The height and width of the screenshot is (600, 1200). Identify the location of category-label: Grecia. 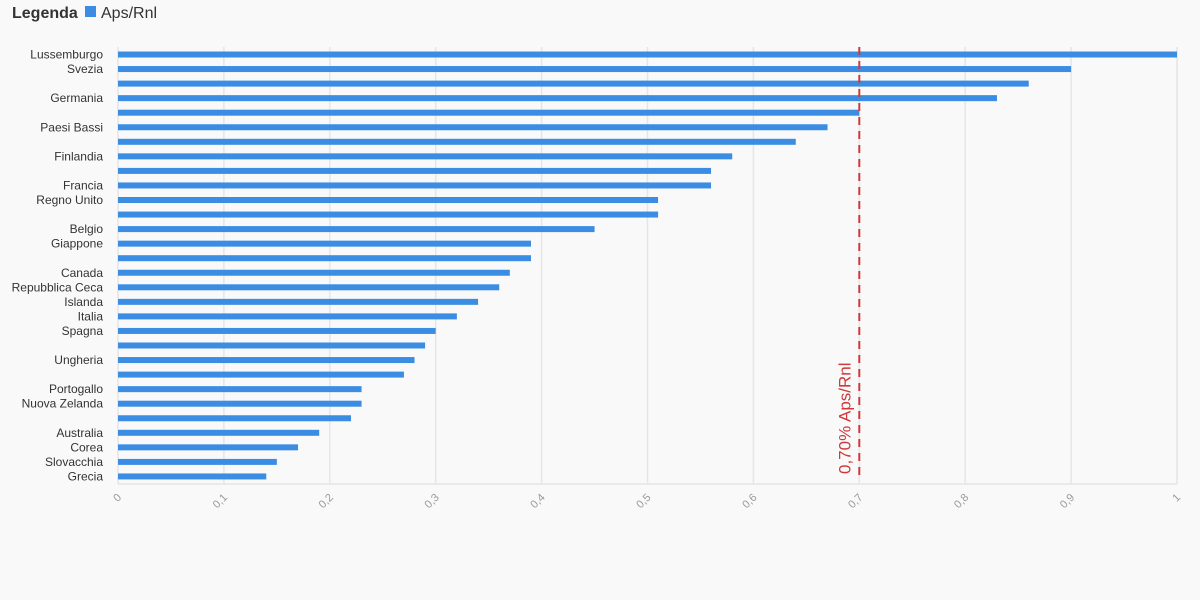
(86, 476).